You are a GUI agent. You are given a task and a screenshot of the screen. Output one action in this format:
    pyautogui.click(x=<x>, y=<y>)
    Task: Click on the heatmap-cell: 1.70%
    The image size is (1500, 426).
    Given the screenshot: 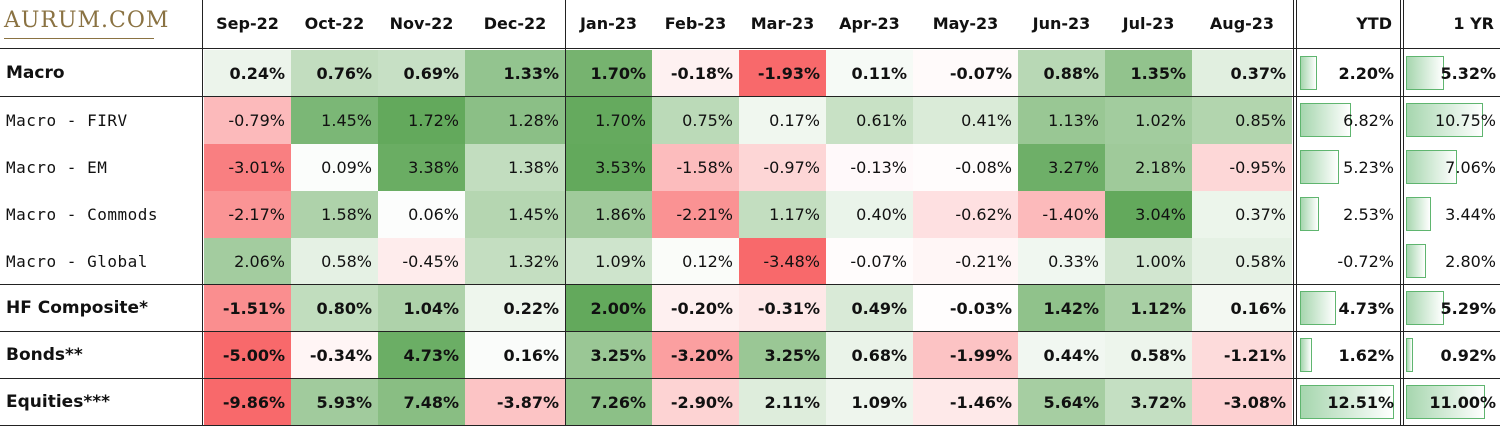 What is the action you would take?
    pyautogui.click(x=608, y=73)
    